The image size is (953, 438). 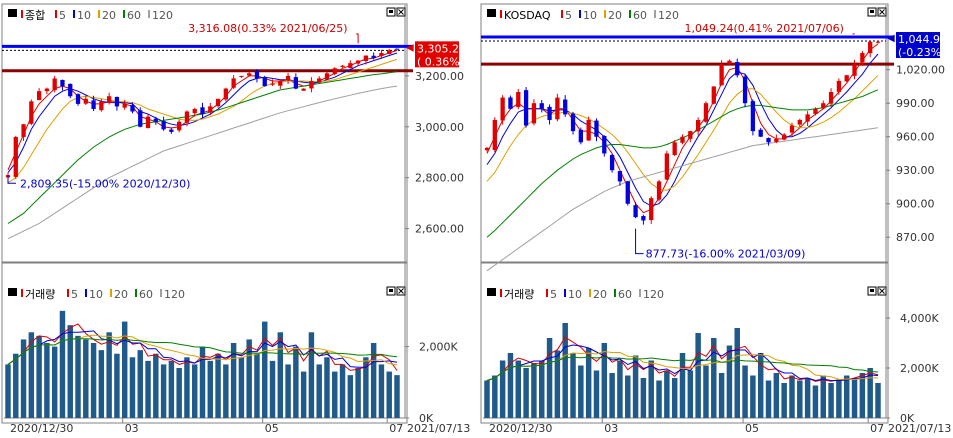 What do you see at coordinates (726, 254) in the screenshot?
I see `low-annotation: 877.73(-16.00% 2021/03/09)` at bounding box center [726, 254].